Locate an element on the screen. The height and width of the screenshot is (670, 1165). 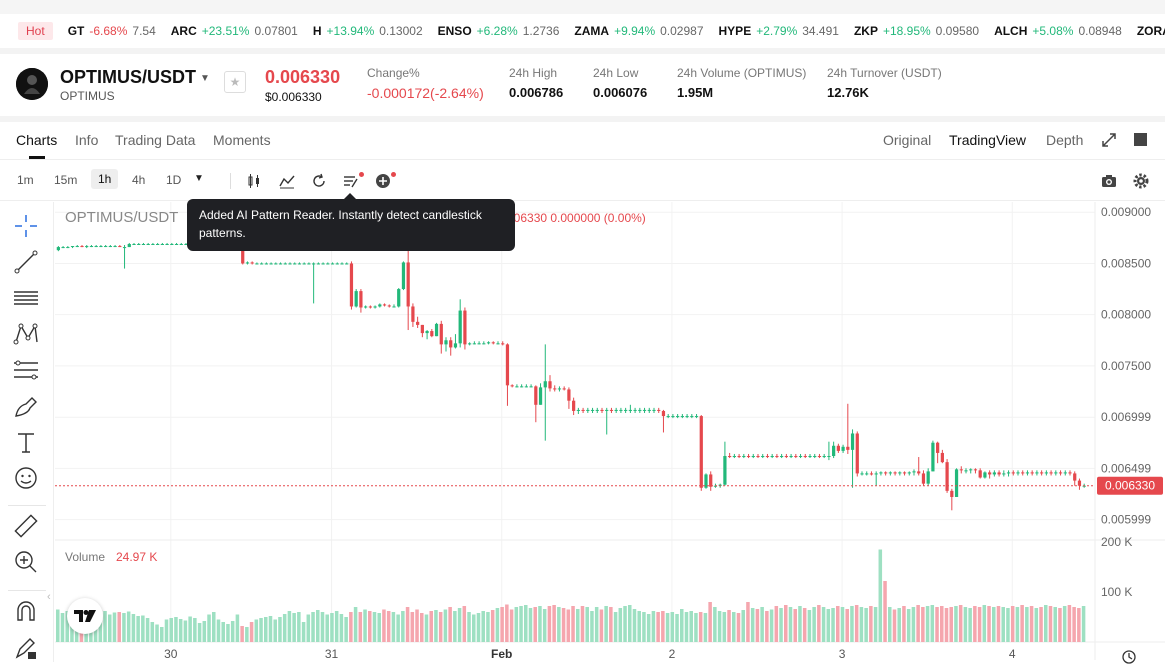
tab-moments: Moments is located at coordinates (242, 140).